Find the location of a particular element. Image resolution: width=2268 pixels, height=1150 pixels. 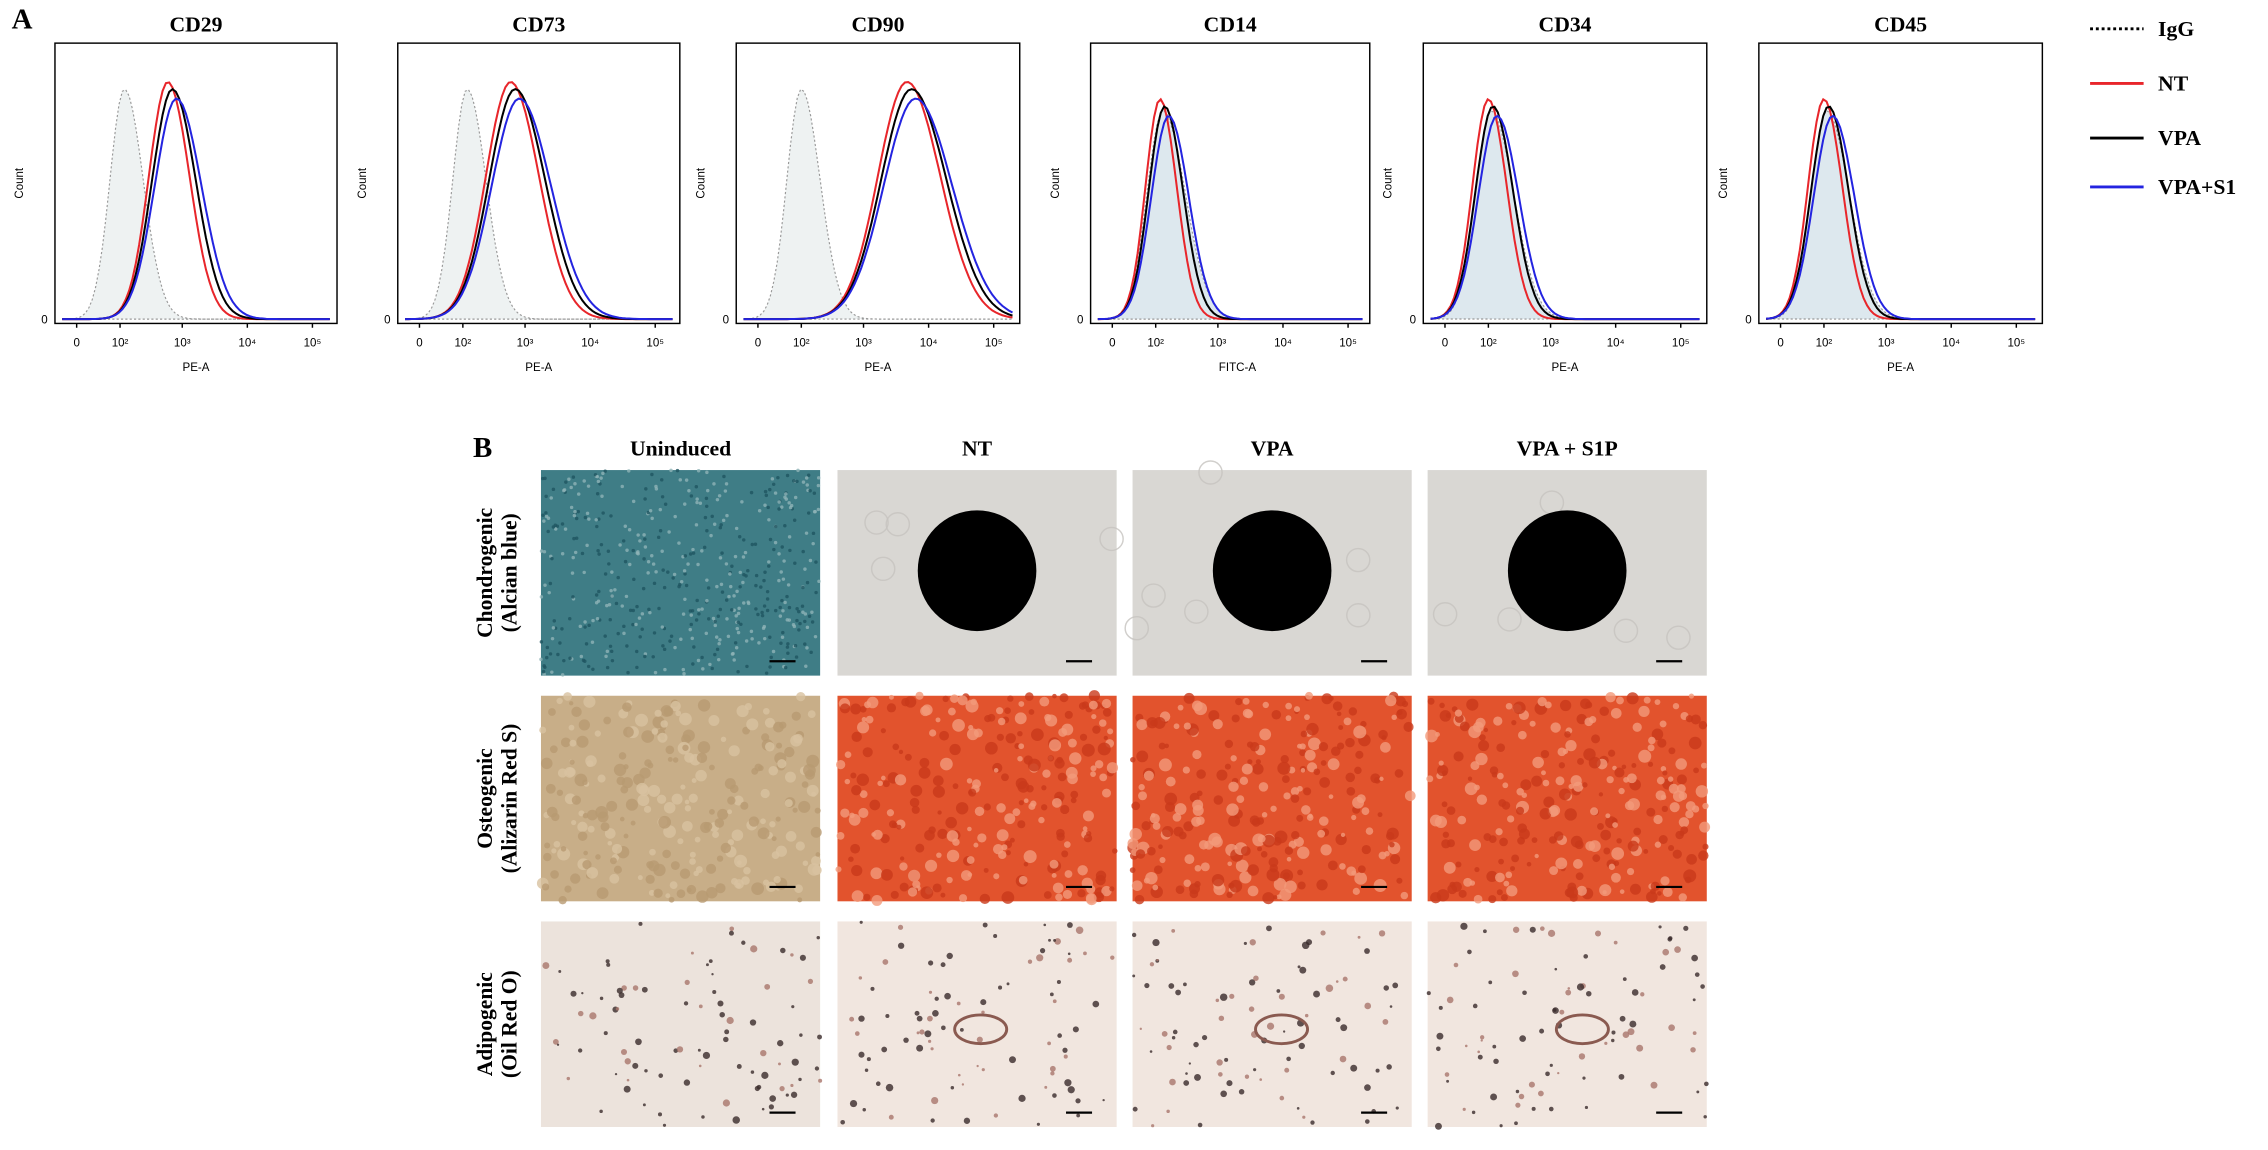

histogram-title: CD29 is located at coordinates (195, 25).